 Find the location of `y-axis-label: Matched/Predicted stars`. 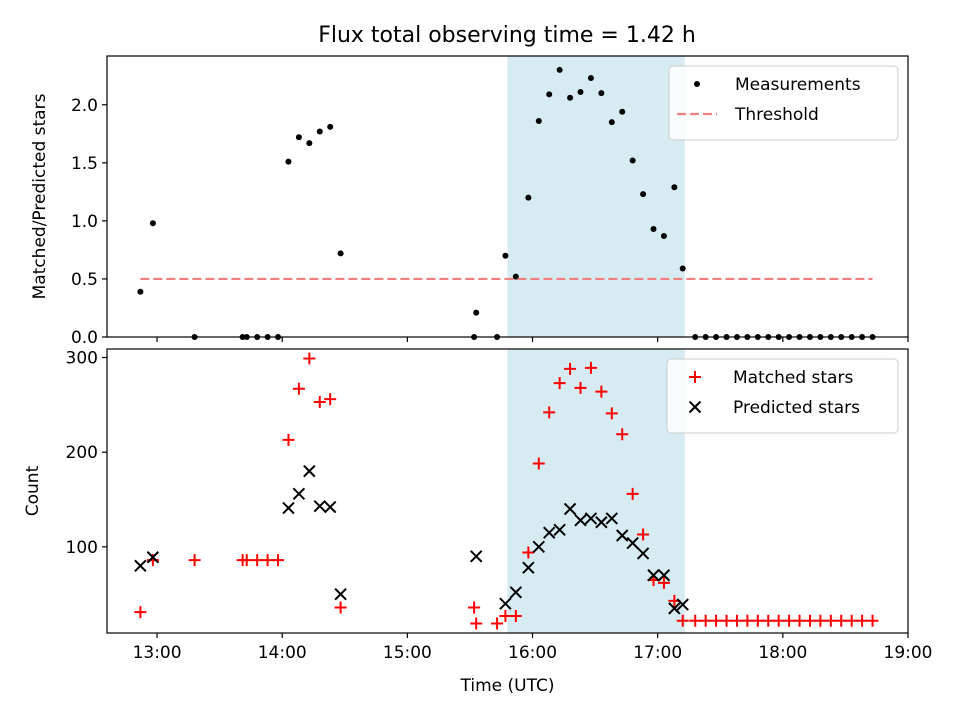

y-axis-label: Matched/Predicted stars is located at coordinates (40, 196).